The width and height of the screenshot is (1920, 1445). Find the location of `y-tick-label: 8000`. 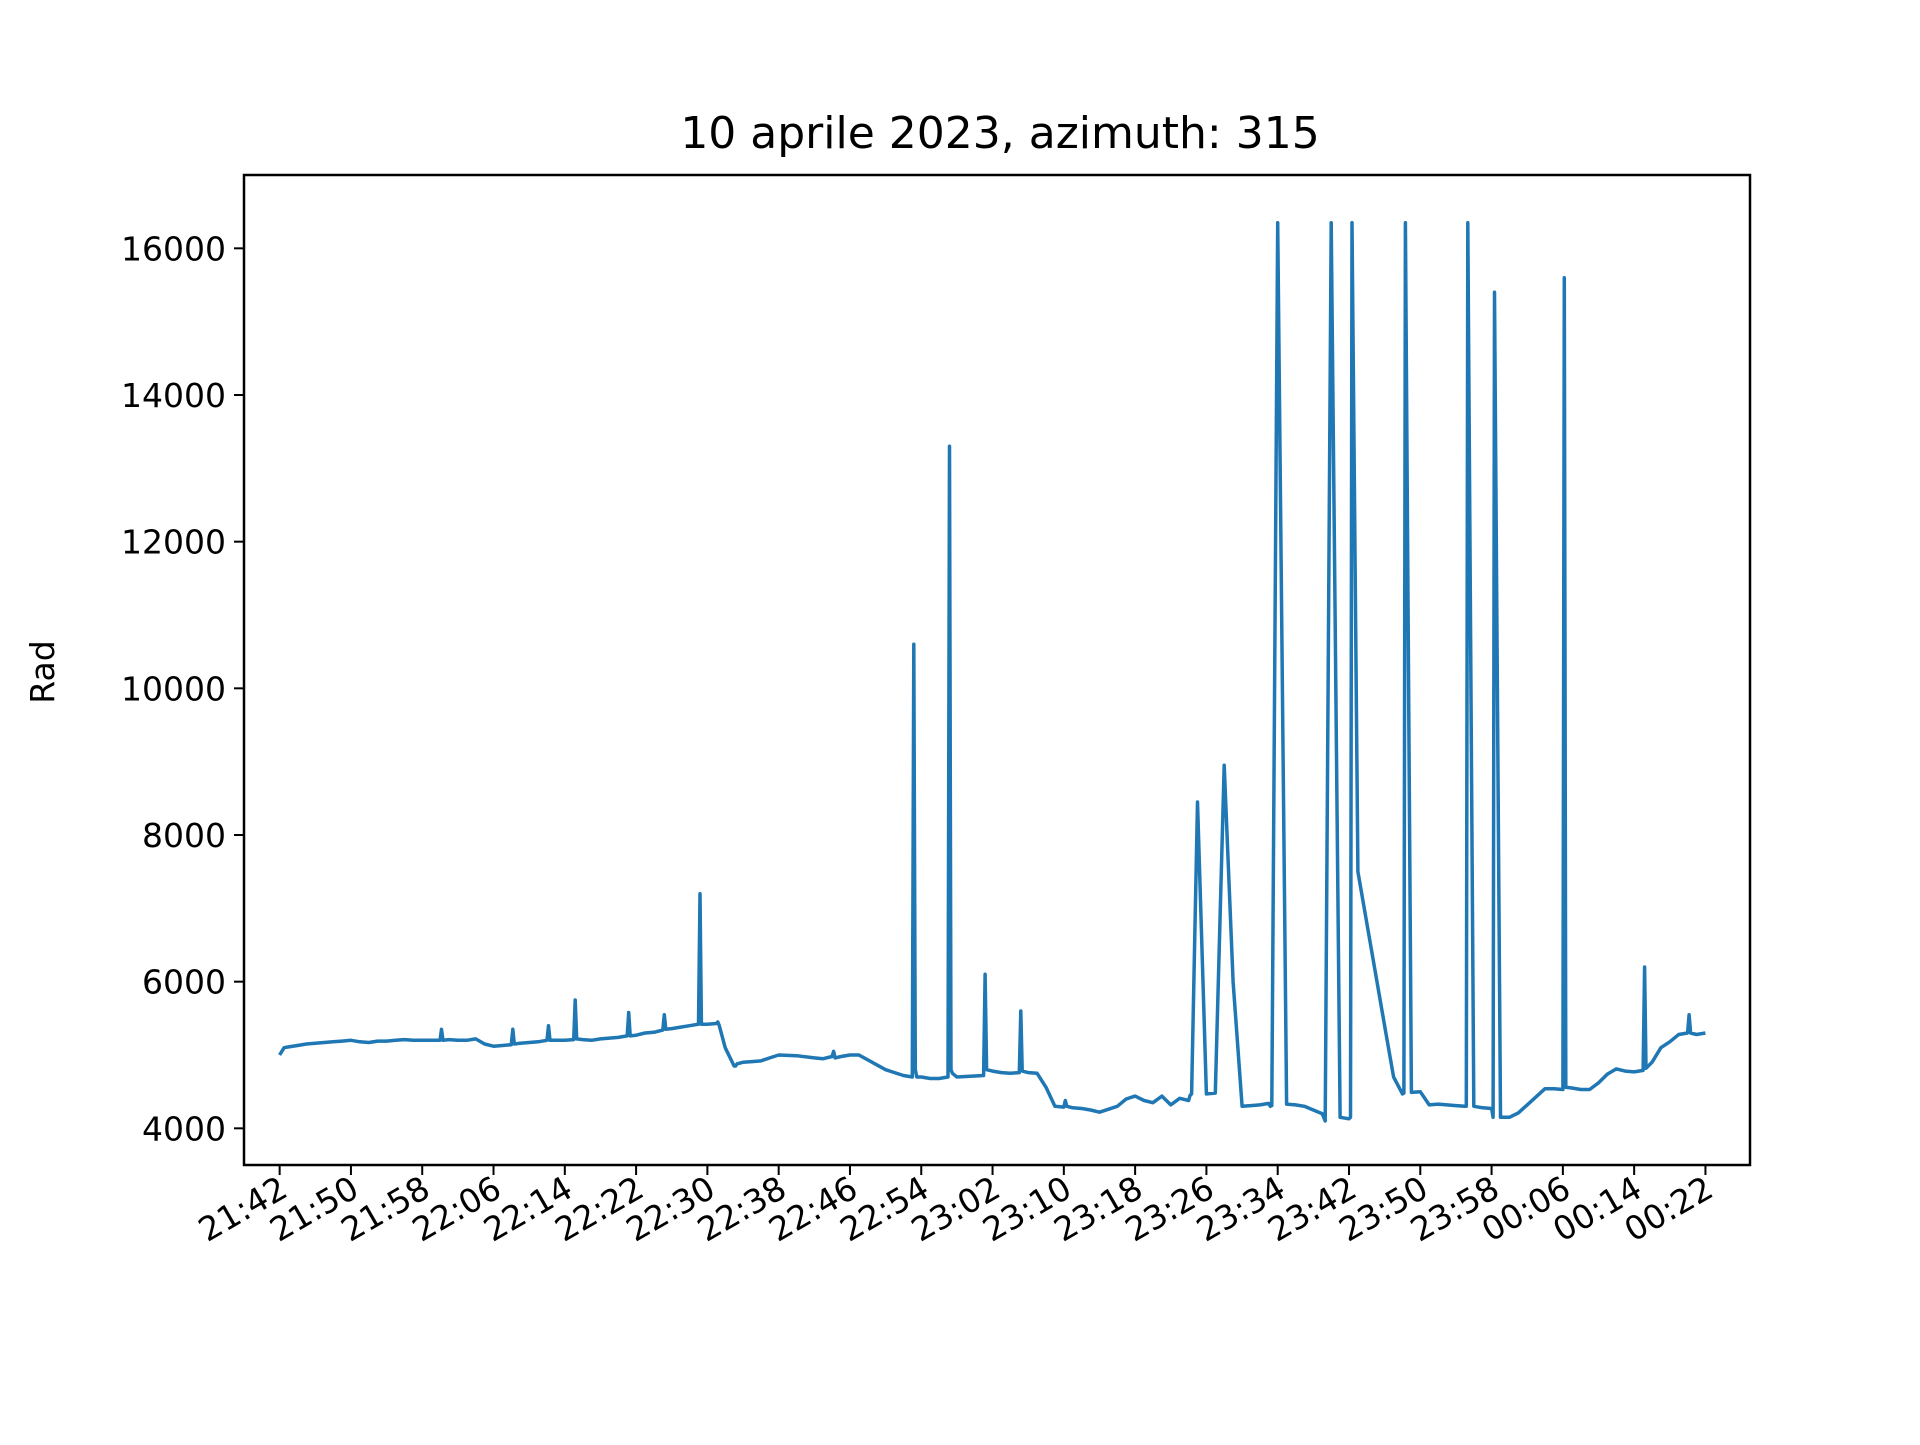

y-tick-label: 8000 is located at coordinates (184, 835).